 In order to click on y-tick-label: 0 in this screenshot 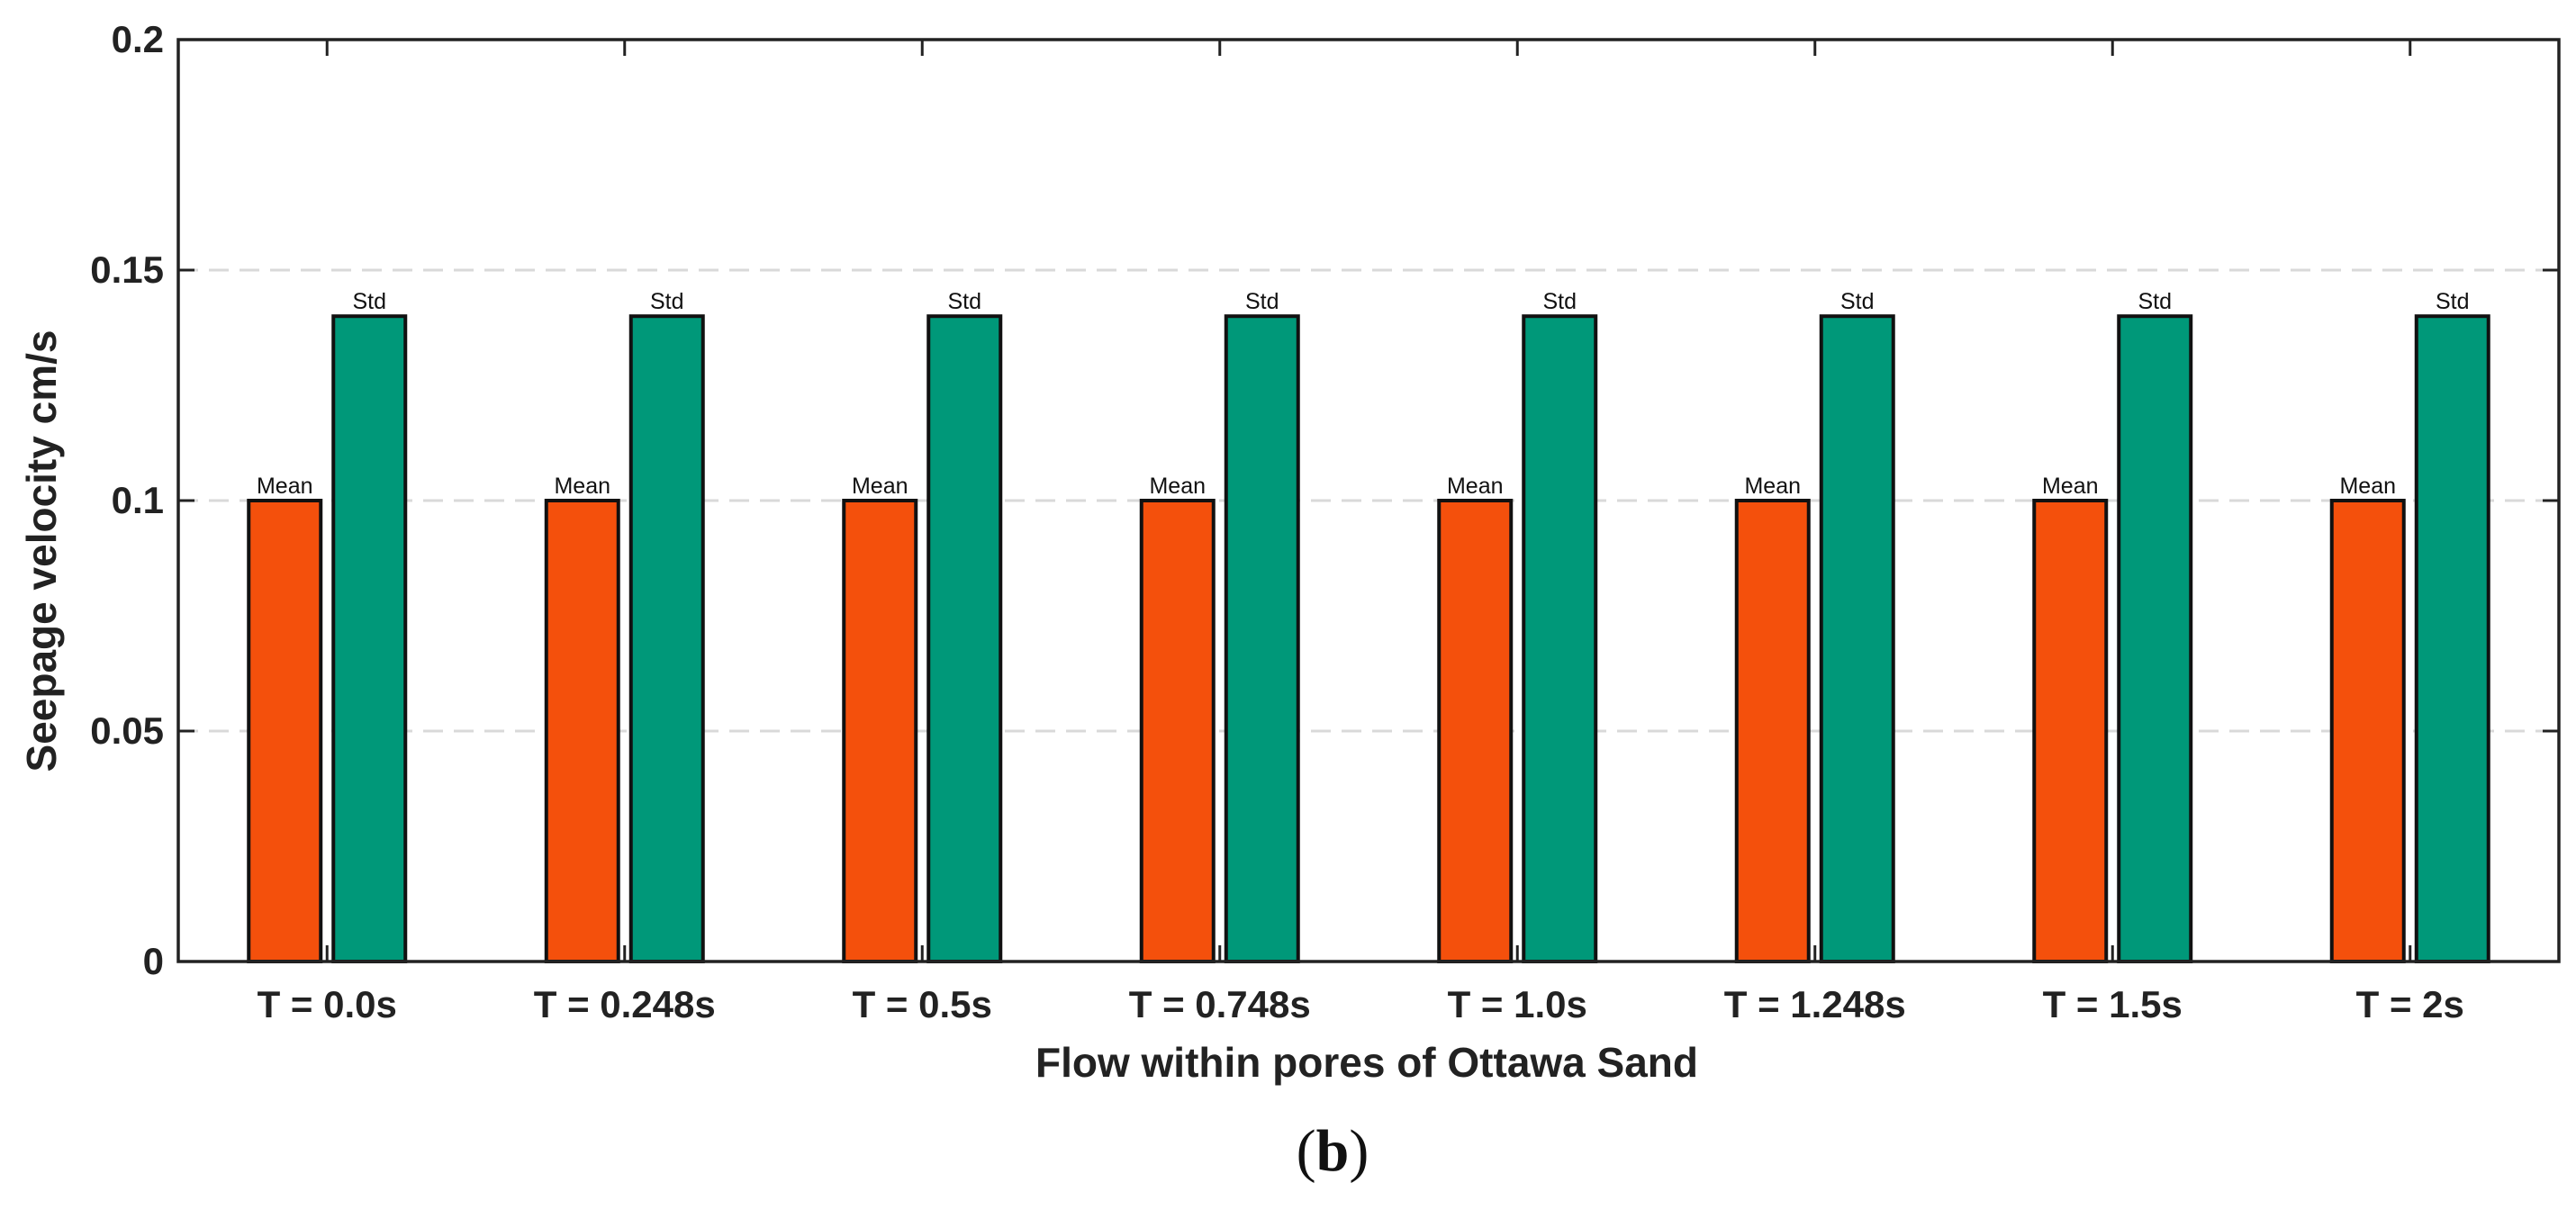, I will do `click(153, 961)`.